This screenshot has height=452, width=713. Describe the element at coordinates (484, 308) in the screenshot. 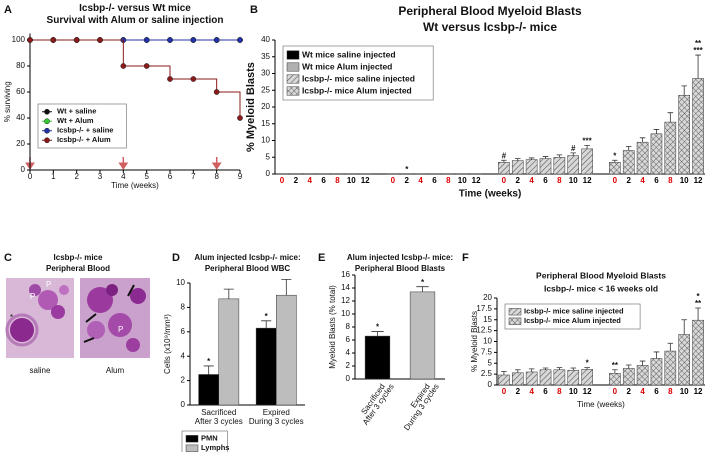

I see `y-tick-label: 17.5` at that location.